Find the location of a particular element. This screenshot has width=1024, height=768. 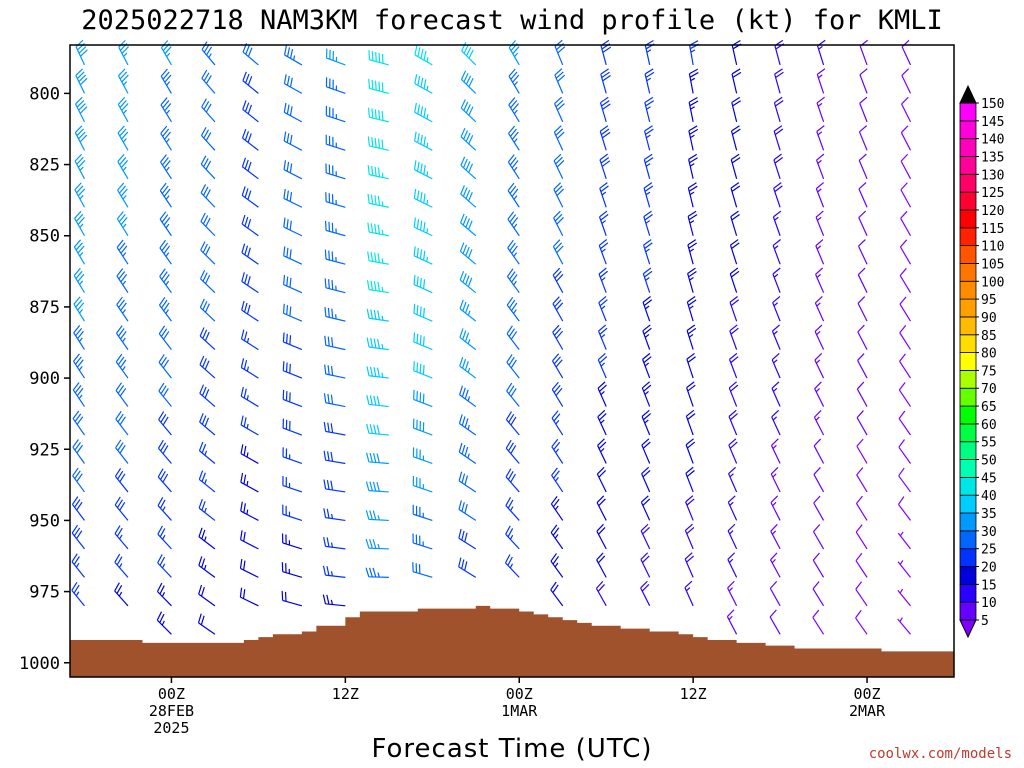

y-tick-label: 1000 is located at coordinates (39, 664).